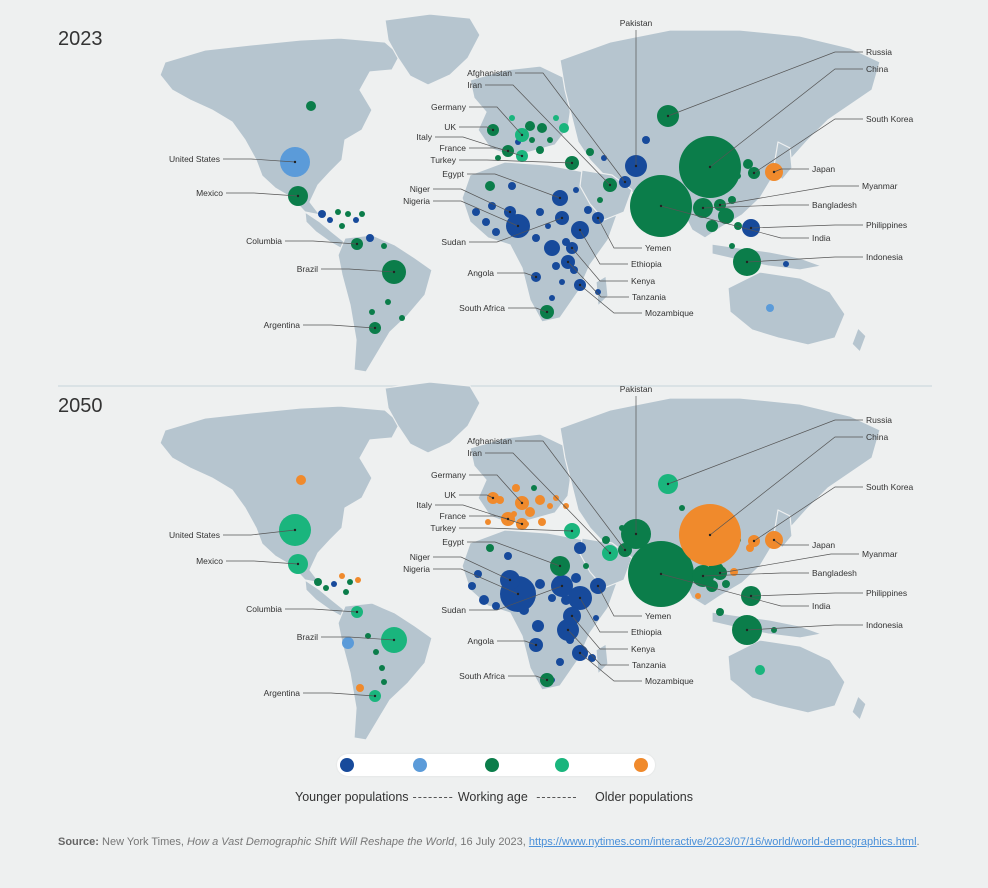 This screenshot has width=988, height=888. I want to click on leader-turkey-2023, so click(516, 161).